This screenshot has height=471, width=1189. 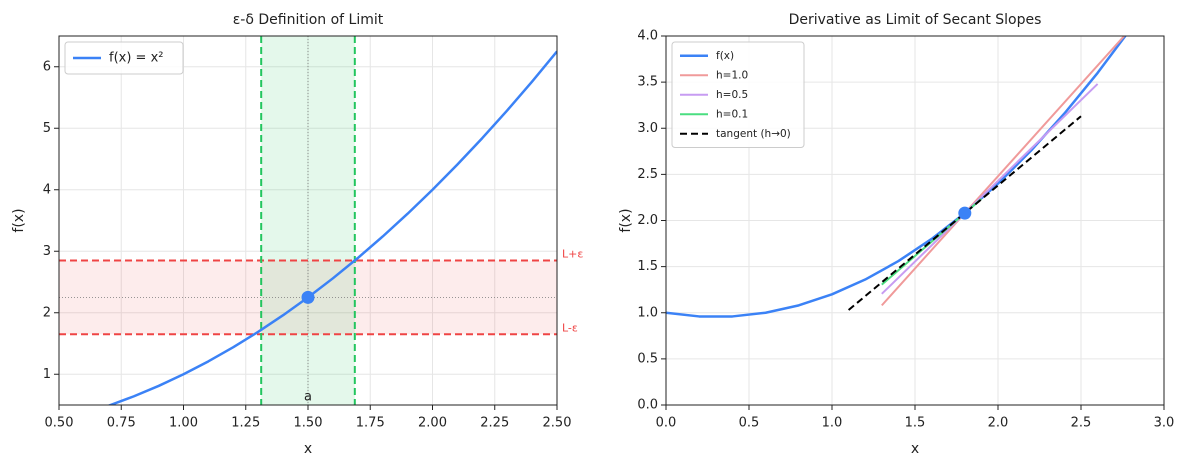 I want to click on x-tick-label: 1.50, so click(x=308, y=423).